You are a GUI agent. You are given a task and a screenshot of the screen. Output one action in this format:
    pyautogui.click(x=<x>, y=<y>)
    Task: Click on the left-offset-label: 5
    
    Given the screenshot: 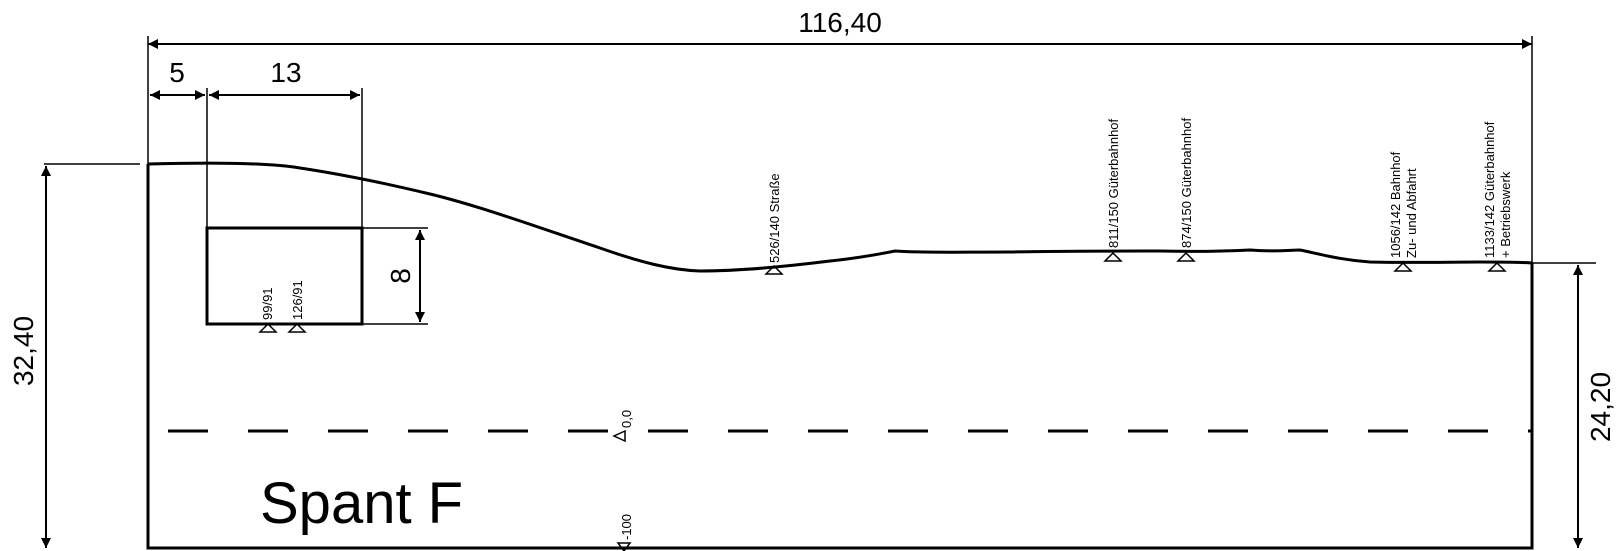 What is the action you would take?
    pyautogui.click(x=177, y=72)
    